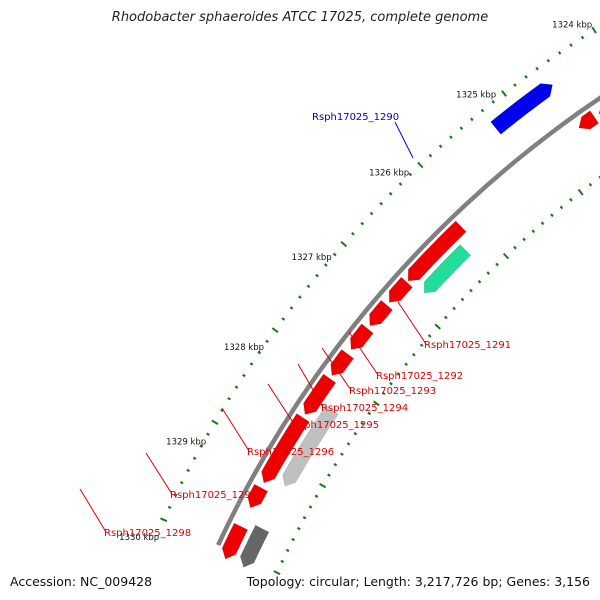 This screenshot has height=600, width=600. Describe the element at coordinates (389, 174) in the screenshot. I see `scale-tick-label: 1326 kbp` at that location.